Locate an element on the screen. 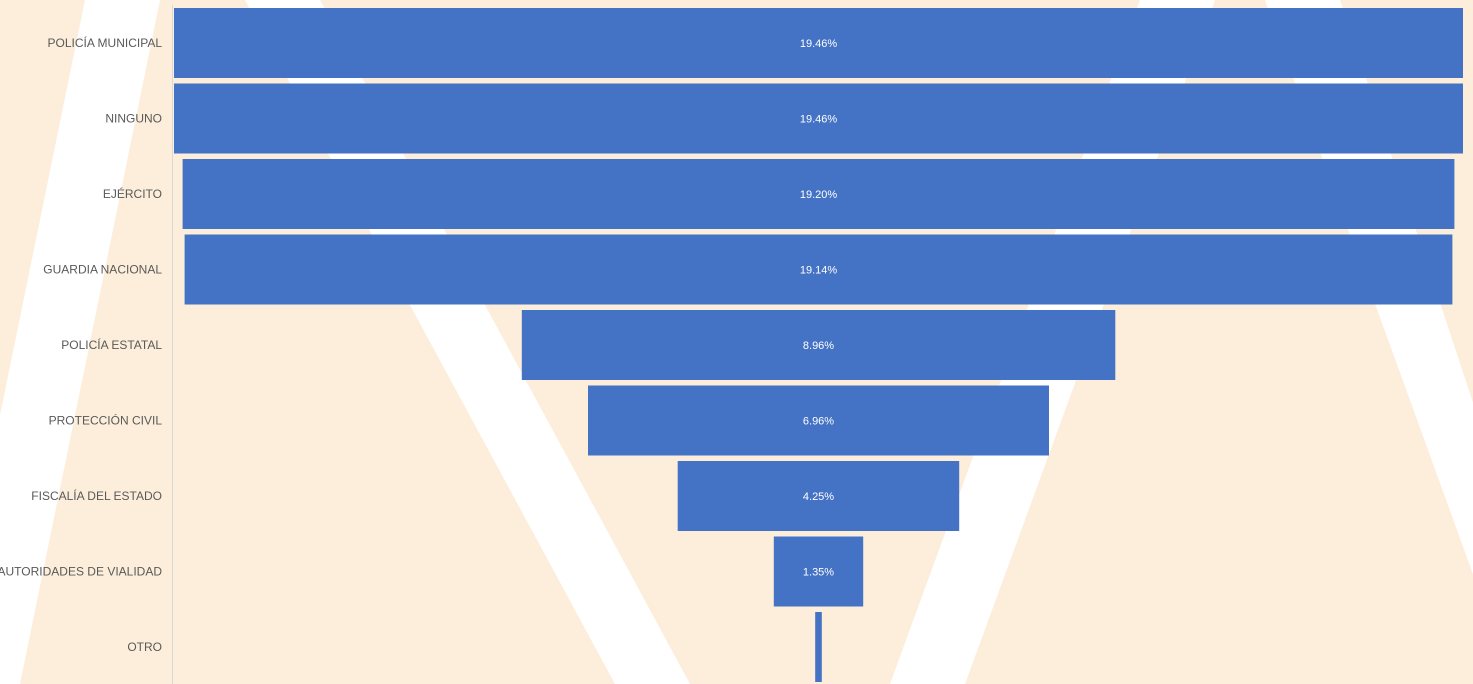 This screenshot has height=684, width=1473. data-label: 19.14% is located at coordinates (819, 271).